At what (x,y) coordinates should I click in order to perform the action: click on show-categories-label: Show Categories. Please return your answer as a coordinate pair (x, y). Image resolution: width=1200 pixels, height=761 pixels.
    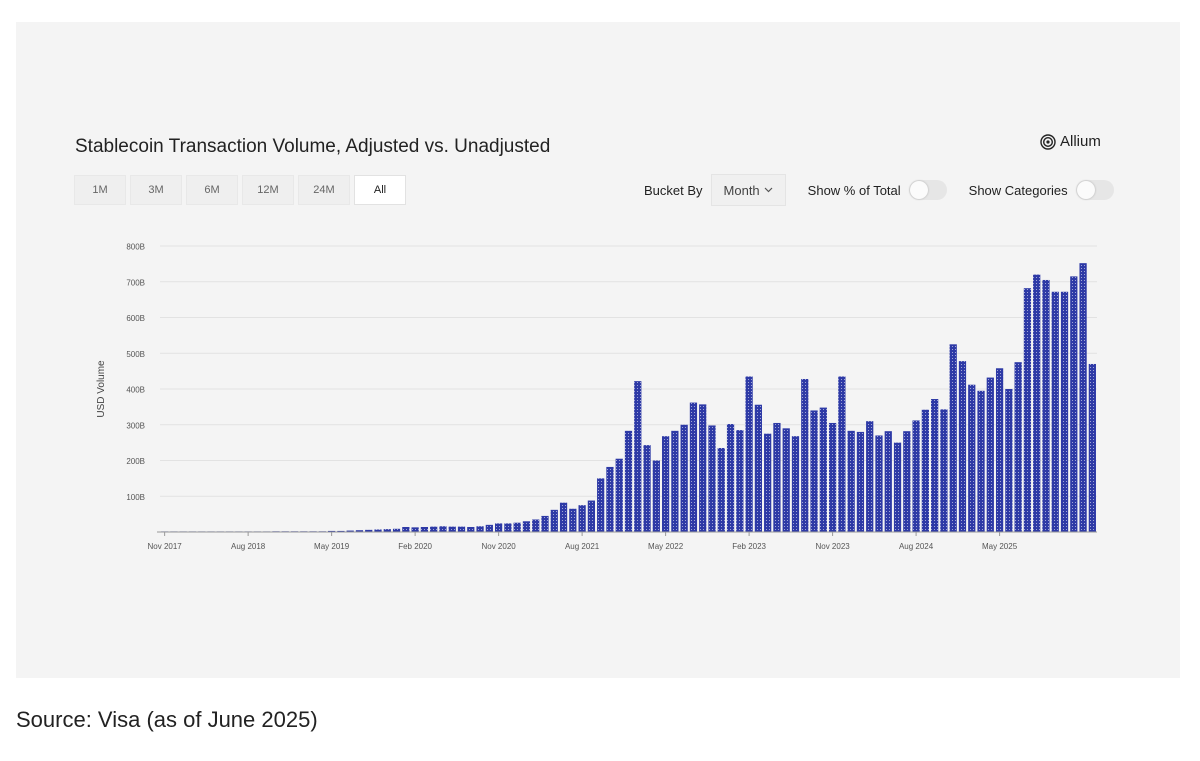
    Looking at the image, I should click on (1018, 190).